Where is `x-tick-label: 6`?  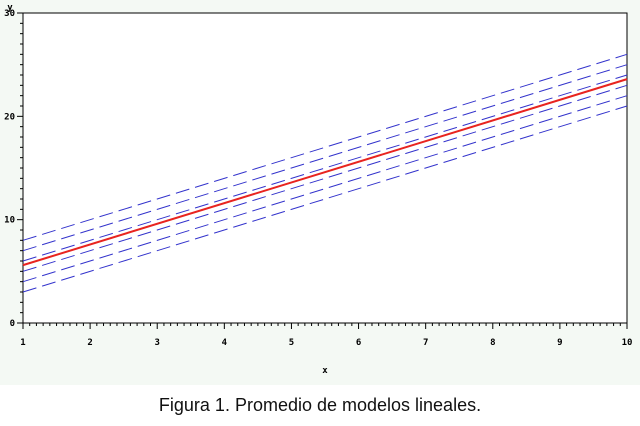
x-tick-label: 6 is located at coordinates (358, 343).